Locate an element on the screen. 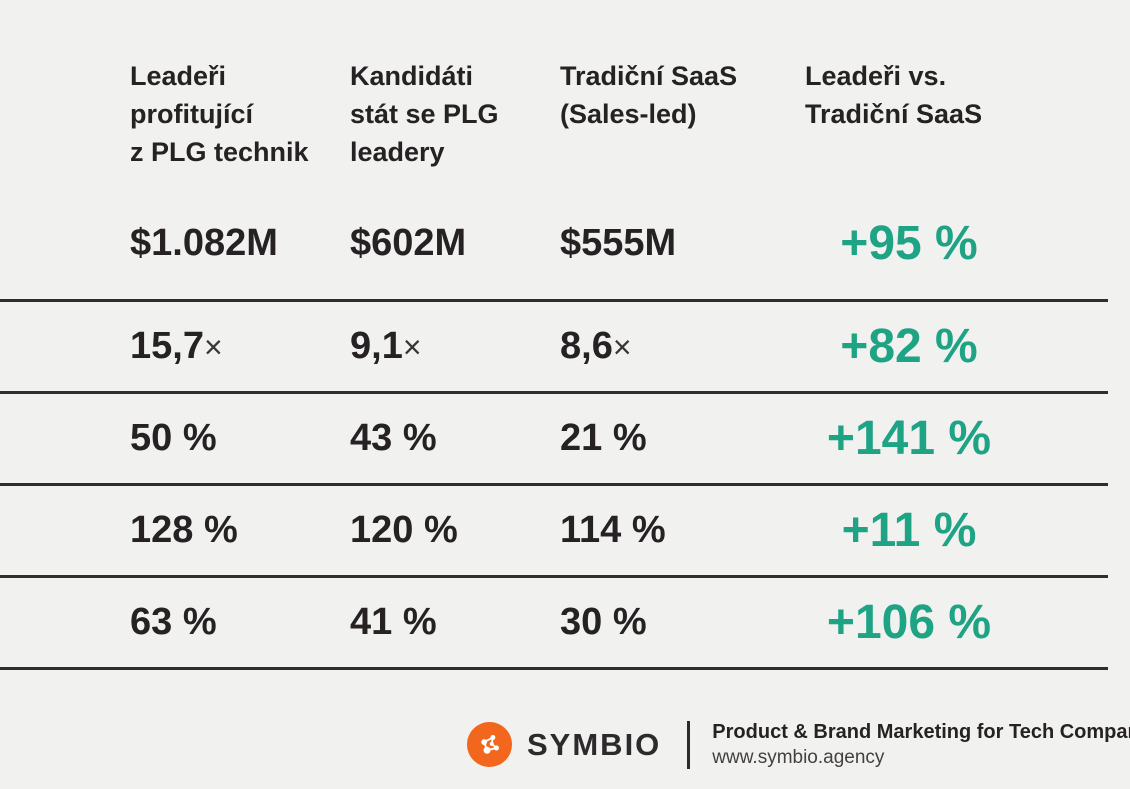 The height and width of the screenshot is (789, 1130). molecule-network-icon is located at coordinates (490, 745).